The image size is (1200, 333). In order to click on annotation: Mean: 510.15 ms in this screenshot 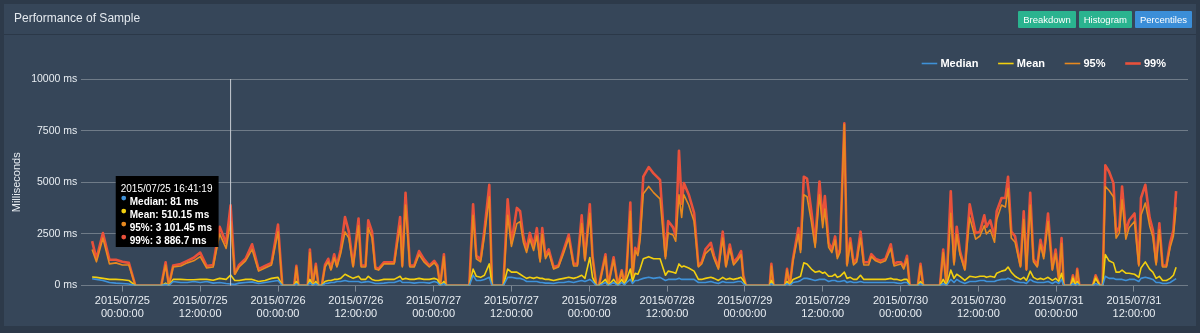, I will do `click(169, 214)`.